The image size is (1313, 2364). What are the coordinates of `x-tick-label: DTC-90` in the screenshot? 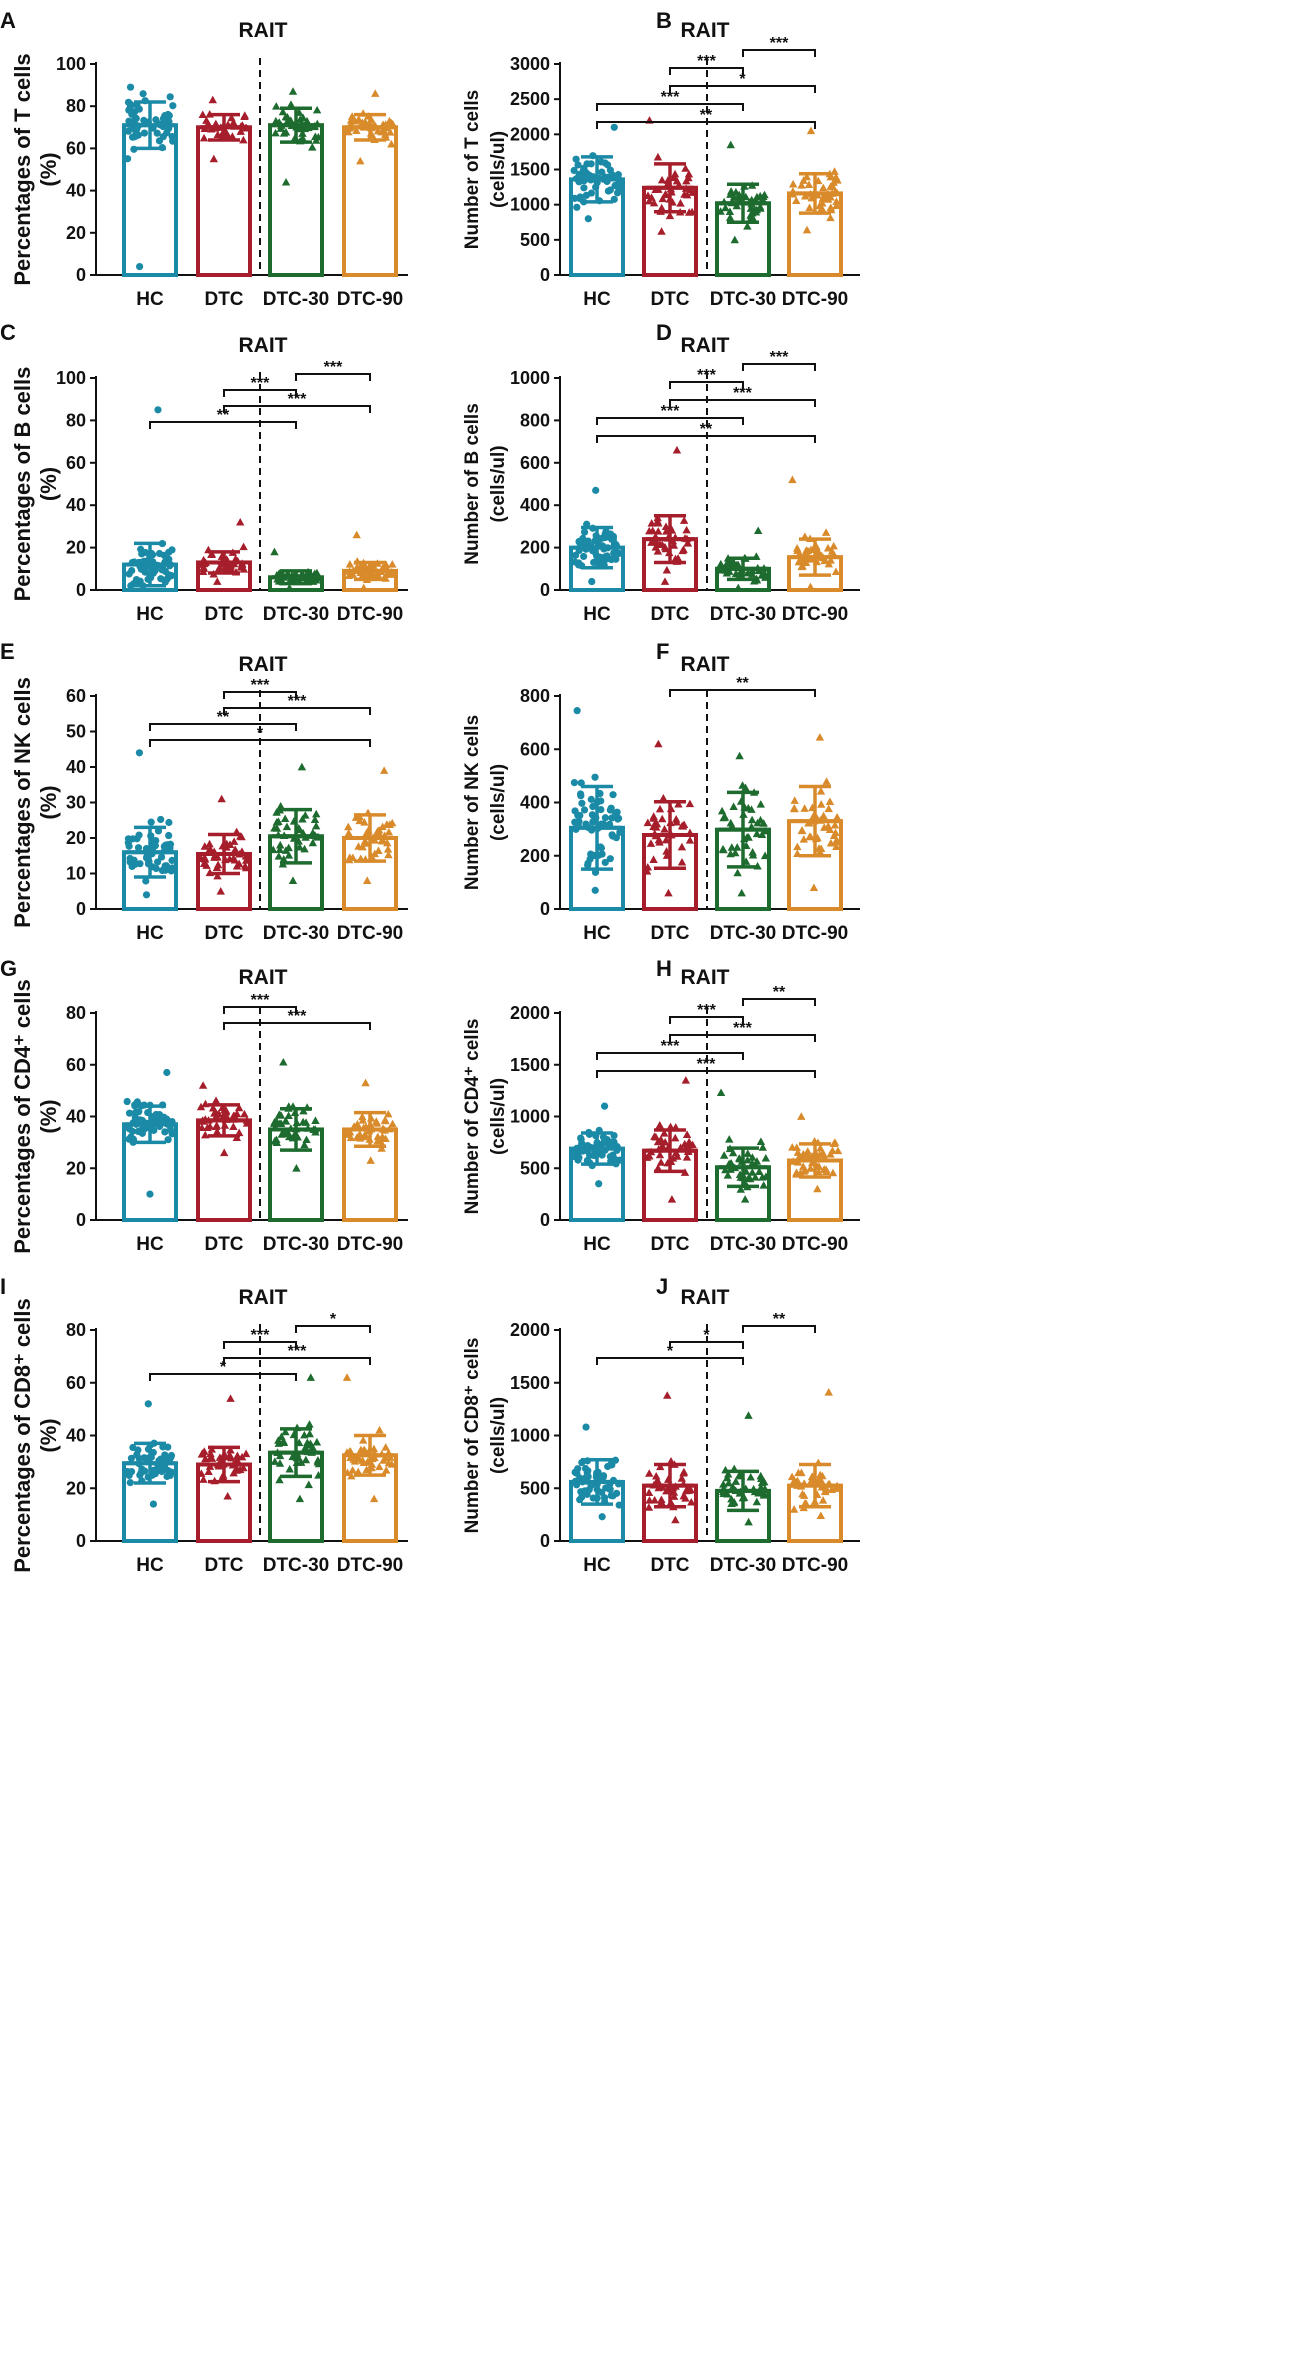 It's located at (815, 299).